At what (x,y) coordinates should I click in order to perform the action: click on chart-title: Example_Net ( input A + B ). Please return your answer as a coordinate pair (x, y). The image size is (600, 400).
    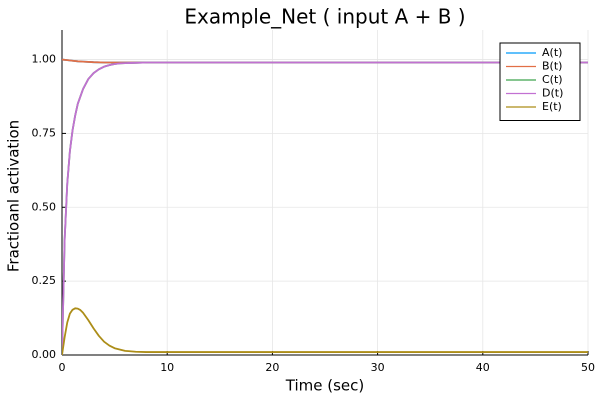
    Looking at the image, I should click on (324, 17).